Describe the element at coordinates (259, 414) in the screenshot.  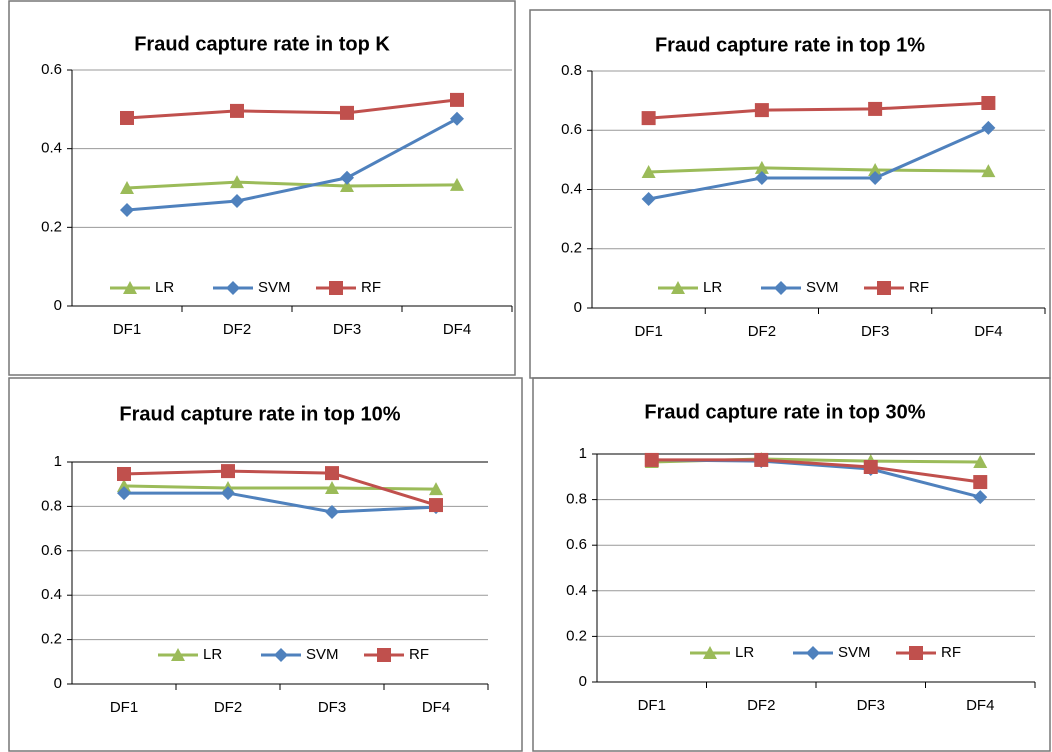
I see `chart-title: Fraud capture rate in top 10%` at that location.